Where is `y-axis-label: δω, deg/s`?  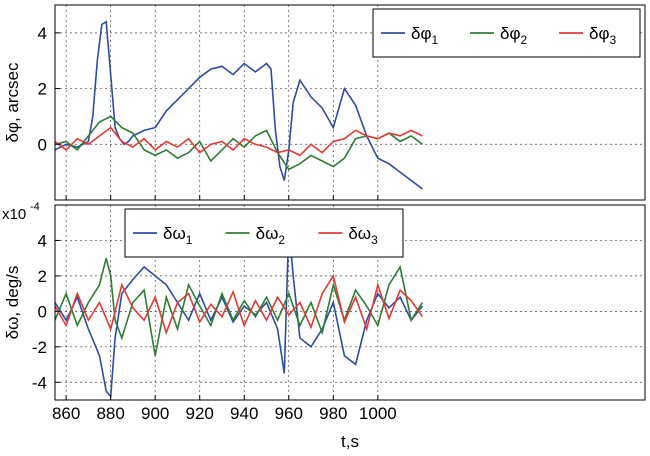
y-axis-label: δω, deg/s is located at coordinates (12, 303).